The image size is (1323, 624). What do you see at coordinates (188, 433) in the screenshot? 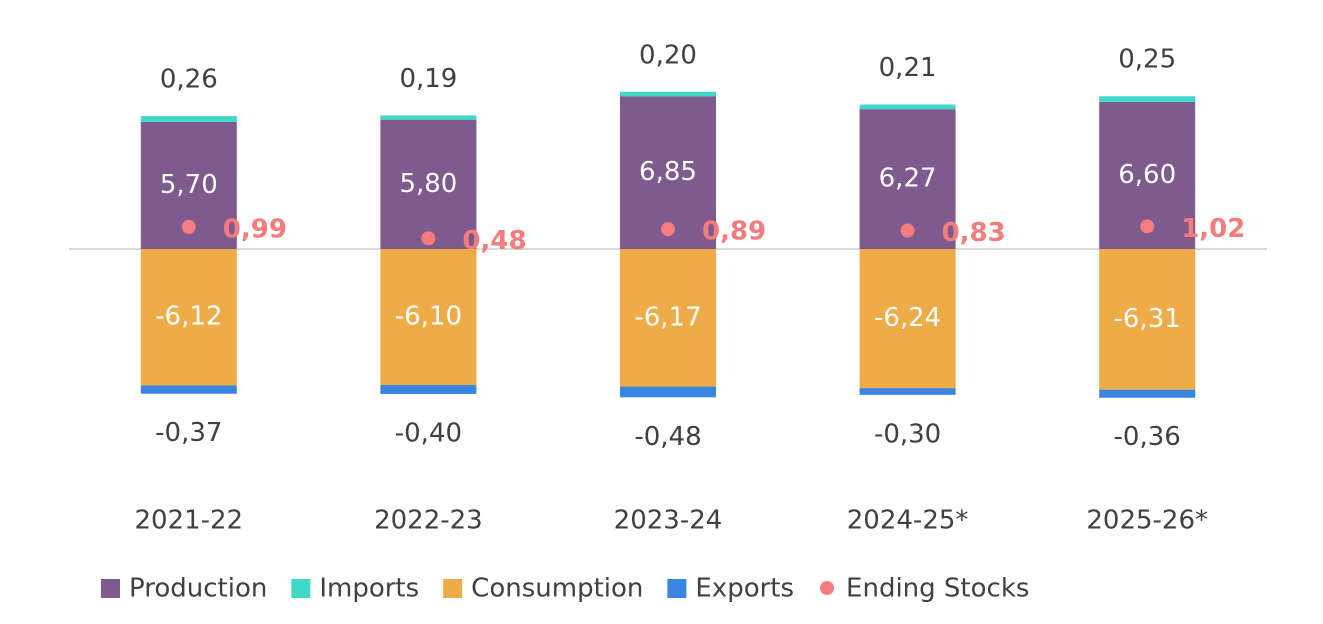
I see `data-label: -0,37` at bounding box center [188, 433].